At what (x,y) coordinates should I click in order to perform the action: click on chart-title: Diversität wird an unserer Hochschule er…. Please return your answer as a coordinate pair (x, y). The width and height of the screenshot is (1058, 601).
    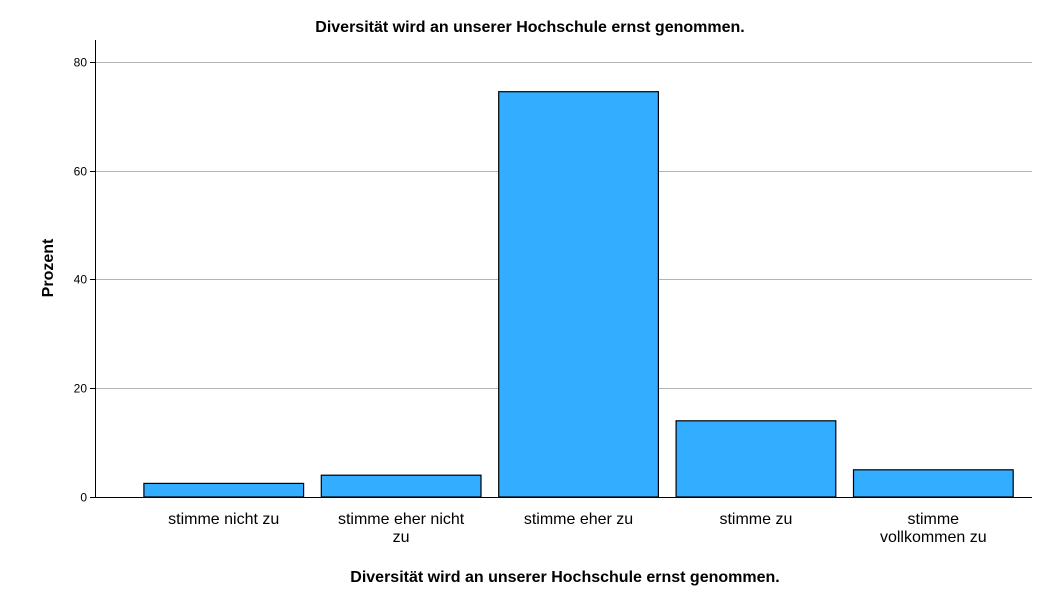
    Looking at the image, I should click on (529, 27).